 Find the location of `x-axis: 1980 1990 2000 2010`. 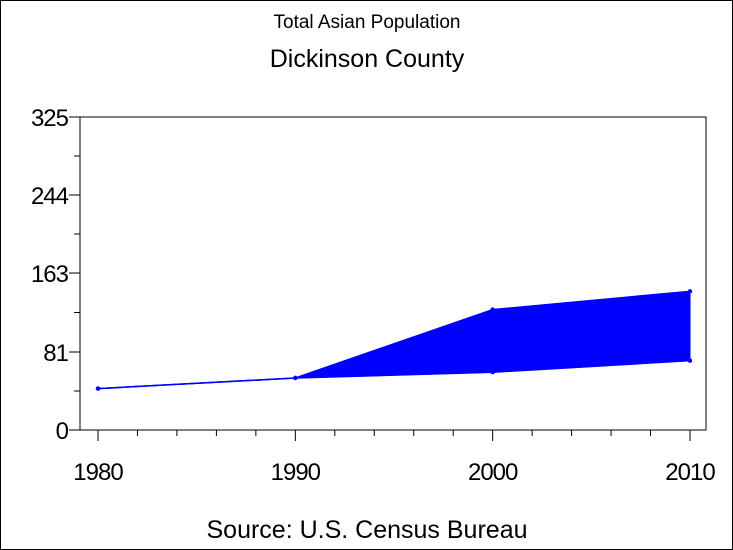

x-axis: 1980 1990 2000 2010 is located at coordinates (394, 458).